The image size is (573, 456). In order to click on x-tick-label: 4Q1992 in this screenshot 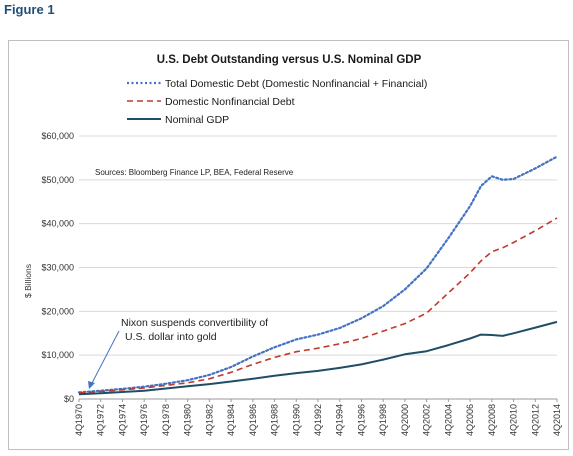, I will do `click(318, 420)`.